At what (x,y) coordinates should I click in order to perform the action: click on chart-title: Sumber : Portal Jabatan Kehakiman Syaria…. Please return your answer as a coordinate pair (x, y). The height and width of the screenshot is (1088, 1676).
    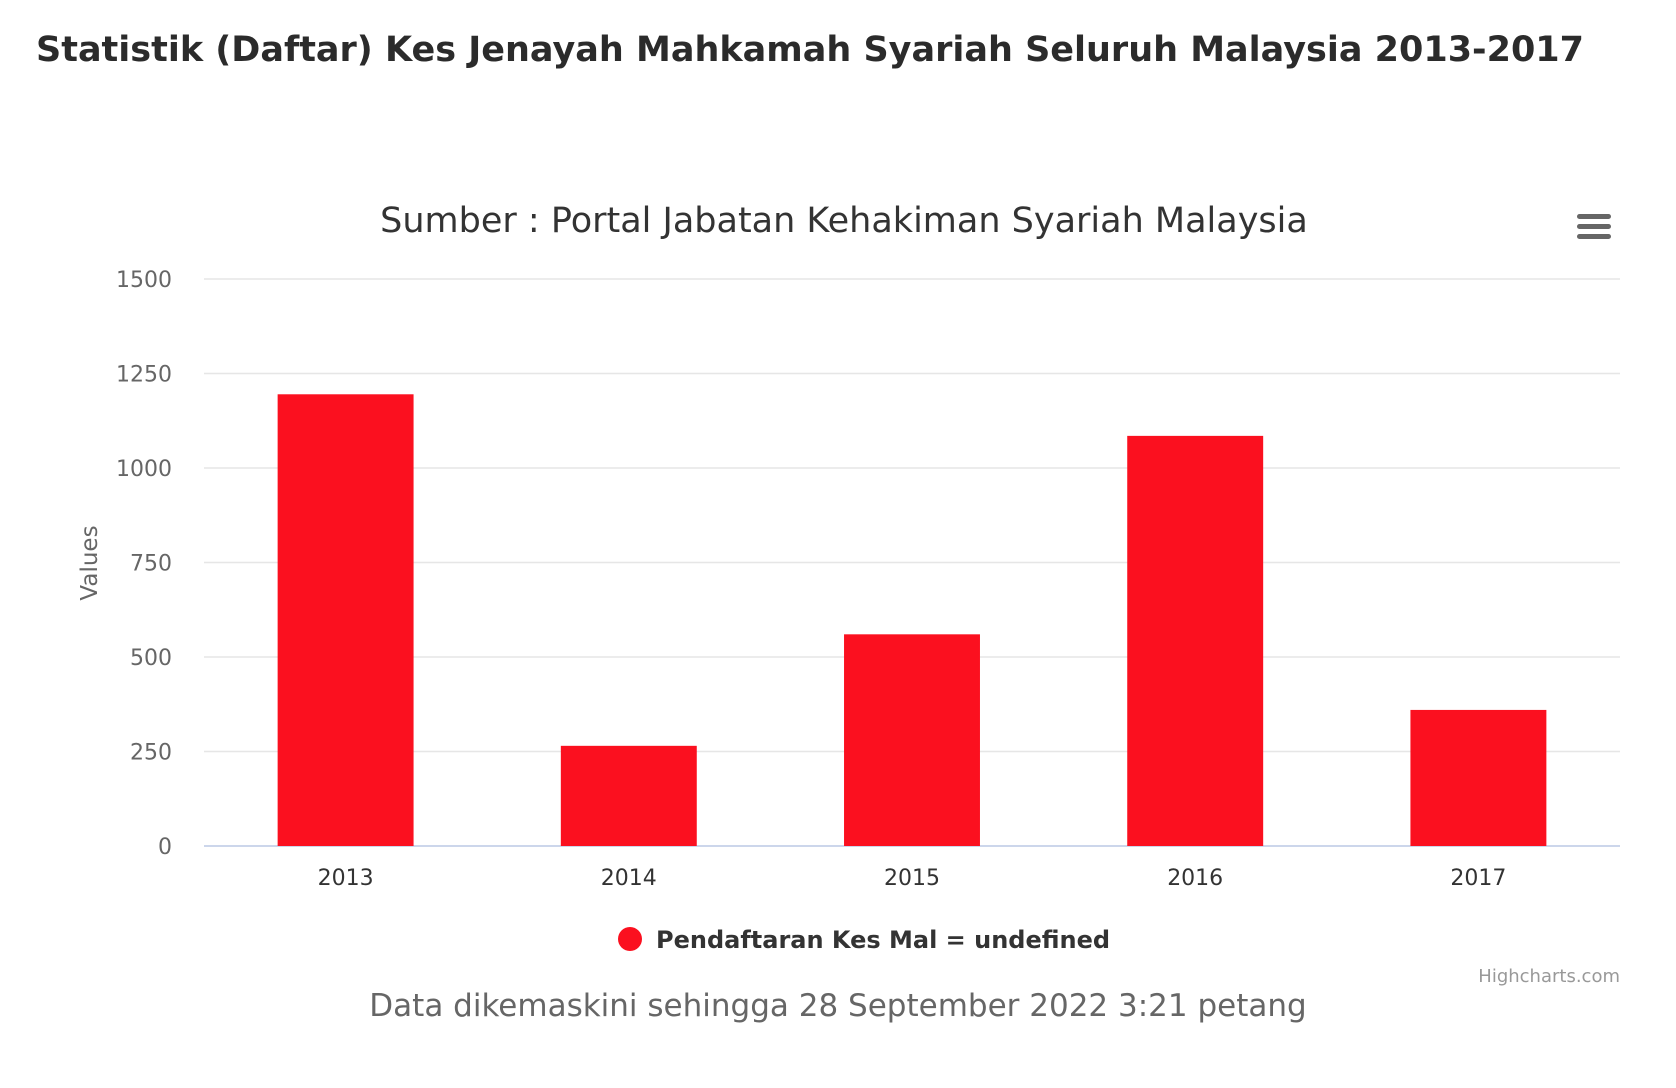
    Looking at the image, I should click on (844, 221).